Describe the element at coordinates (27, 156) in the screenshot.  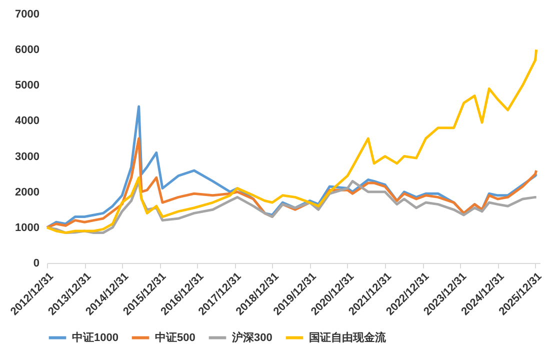
I see `y-tick-label: 3000` at that location.